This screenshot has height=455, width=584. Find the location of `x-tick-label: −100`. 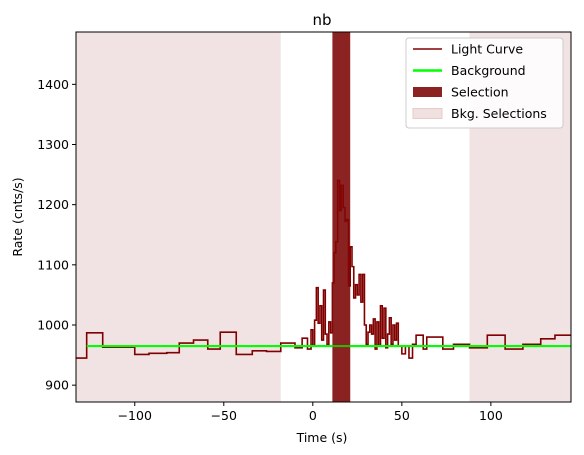

x-tick-label: −100 is located at coordinates (135, 415).